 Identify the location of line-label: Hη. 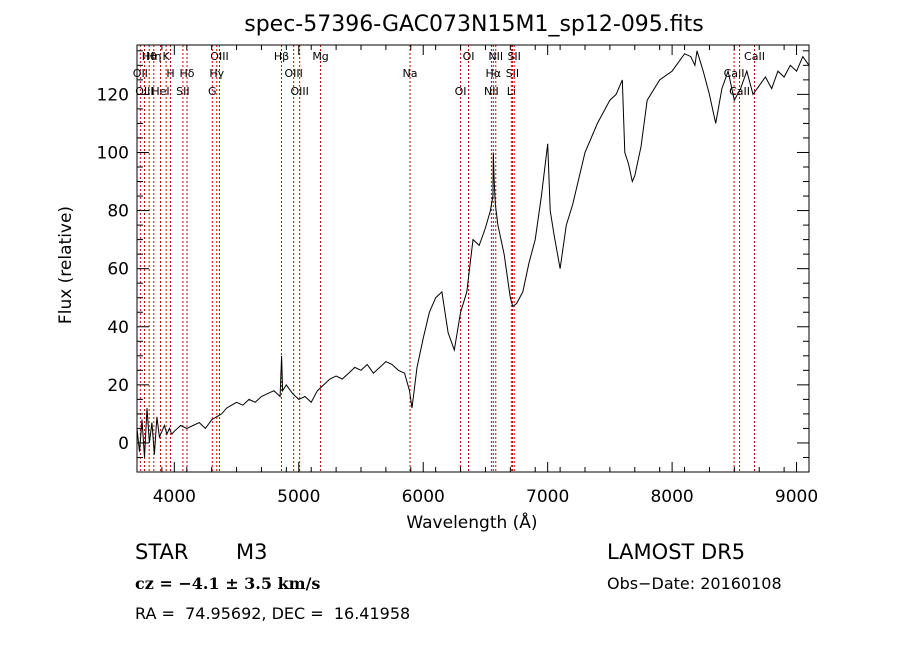
(153, 56).